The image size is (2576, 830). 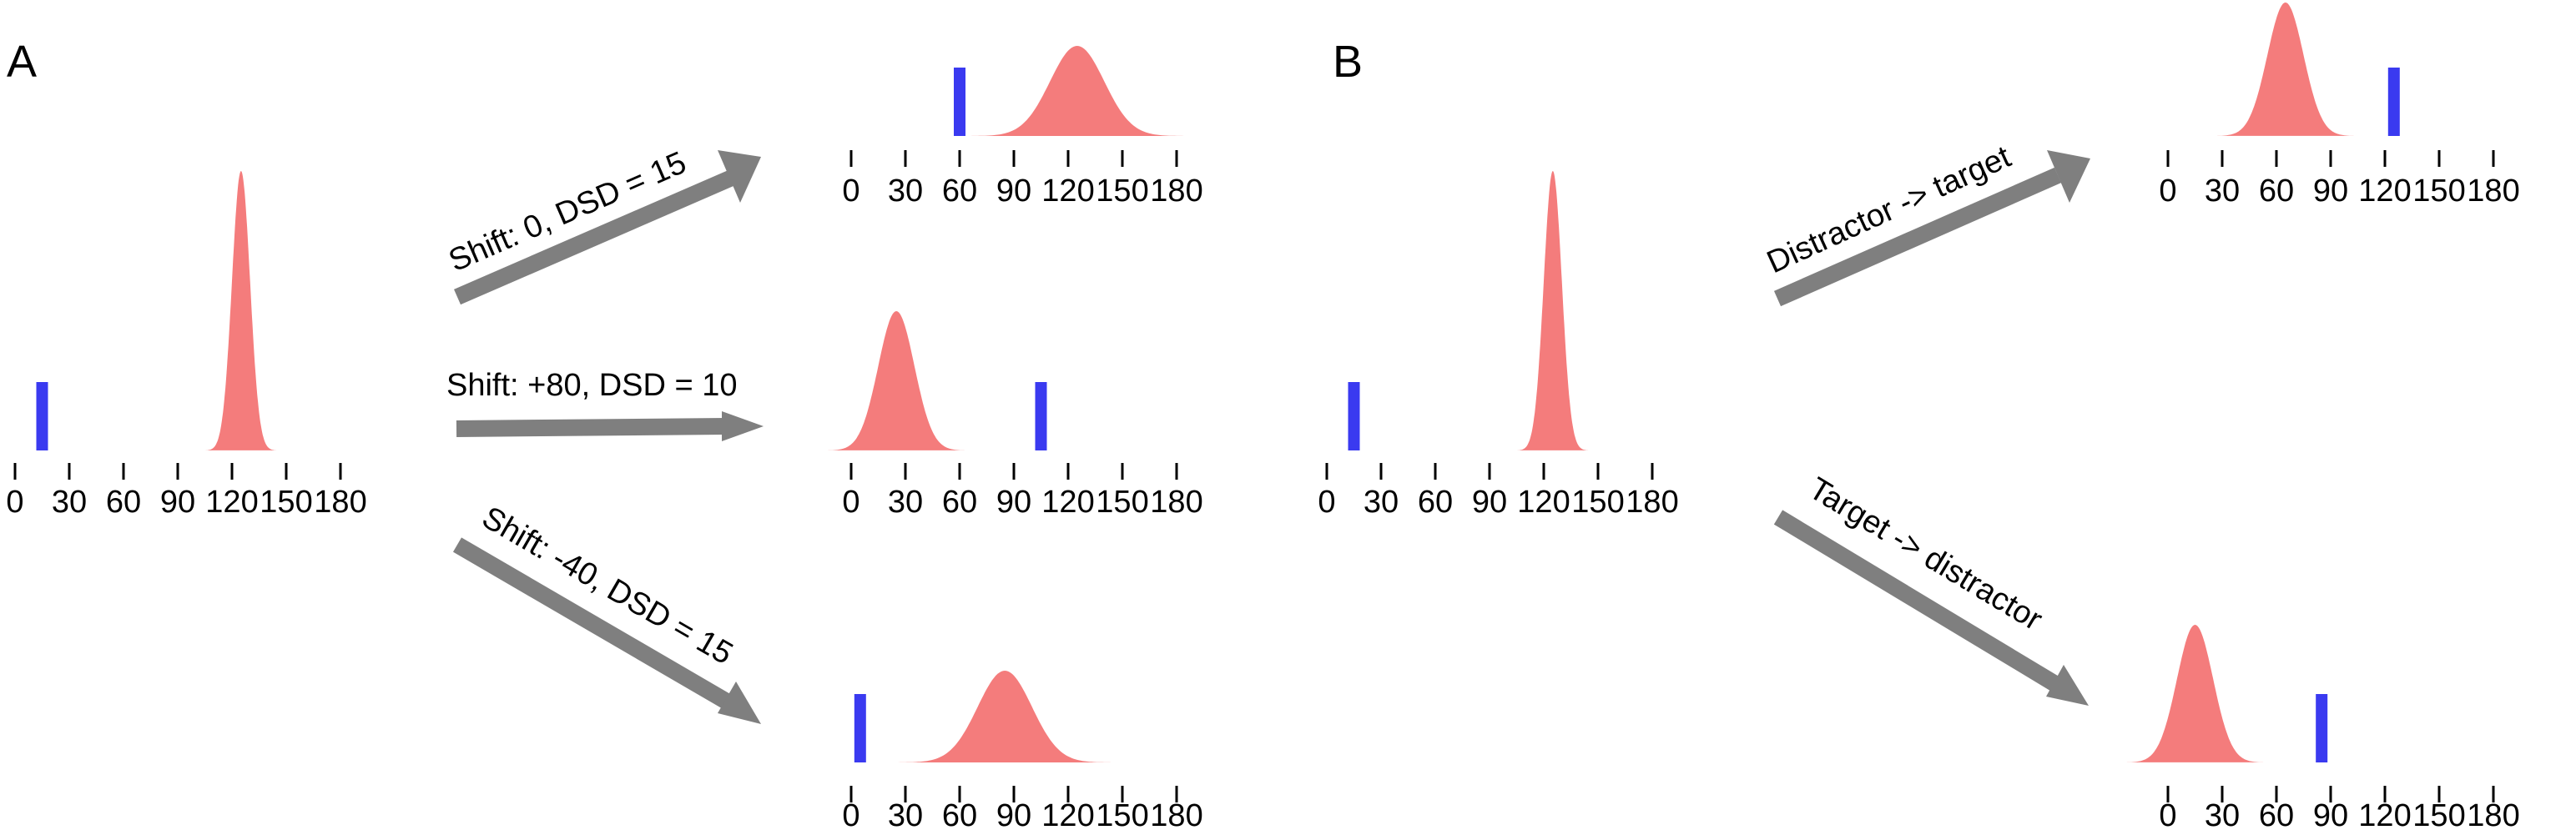 What do you see at coordinates (1014, 415) in the screenshot?
I see `plot-a-shift-plus80: 0 30 60 90 120 150 180` at bounding box center [1014, 415].